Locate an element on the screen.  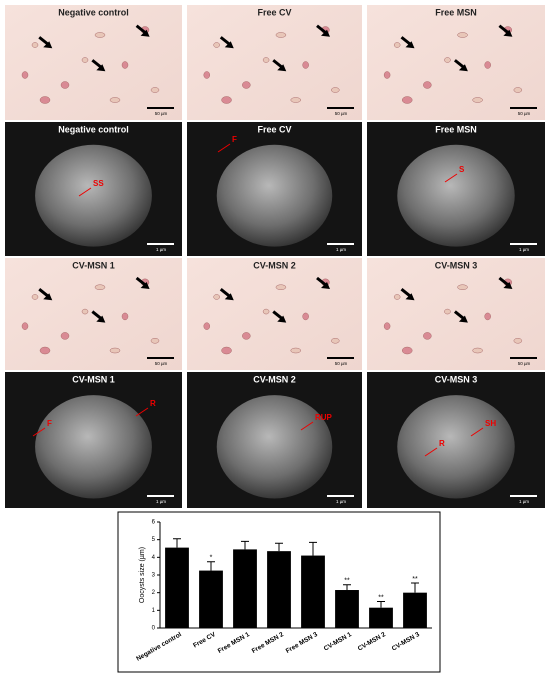
y-axis-label: Oocysts size (µm) is located at coordinates (142, 575).